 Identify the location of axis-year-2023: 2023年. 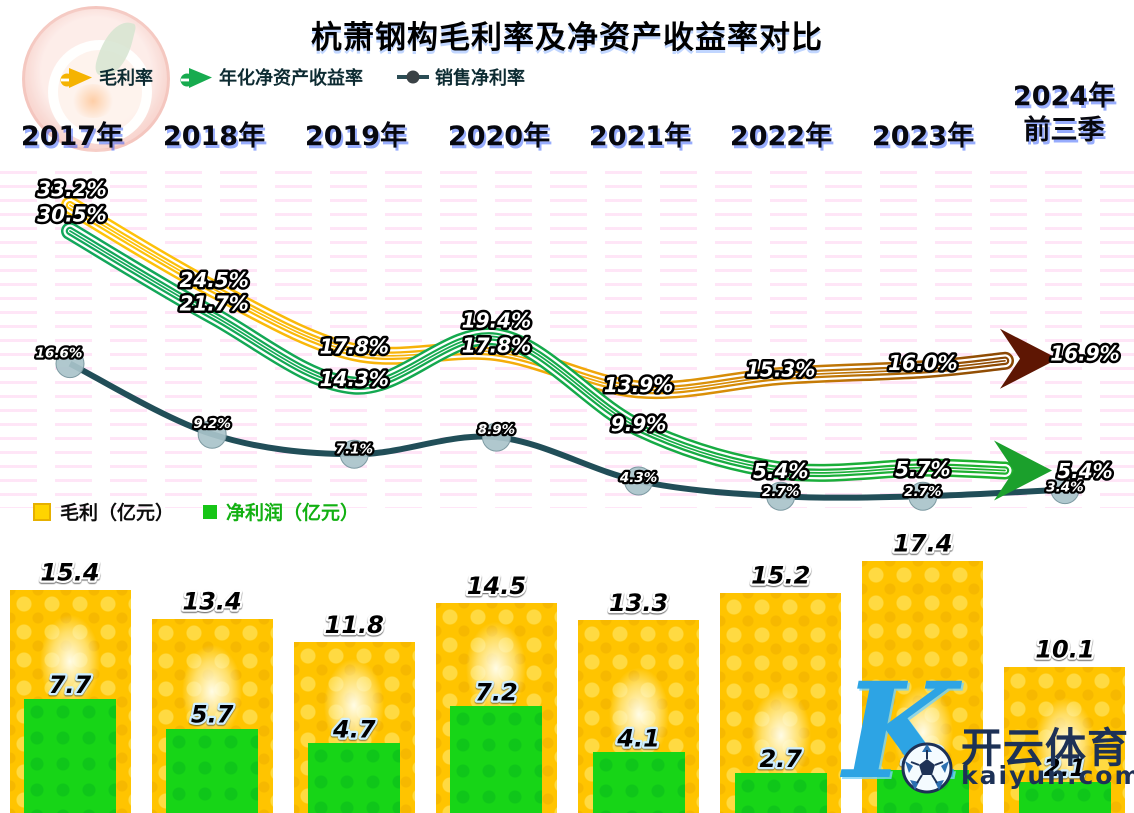
(923, 136).